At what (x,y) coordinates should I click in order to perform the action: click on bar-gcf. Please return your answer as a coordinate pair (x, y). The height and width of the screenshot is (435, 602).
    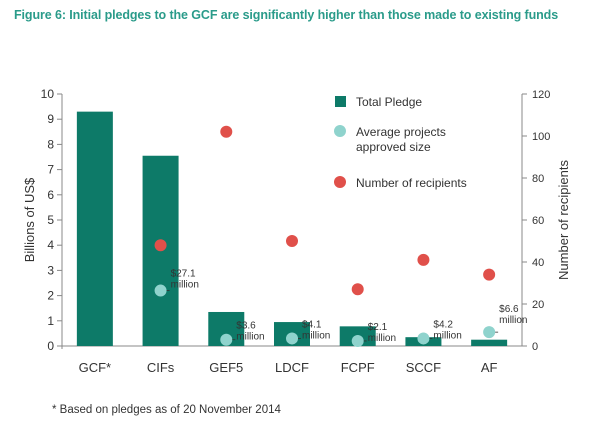
    Looking at the image, I should click on (94, 228).